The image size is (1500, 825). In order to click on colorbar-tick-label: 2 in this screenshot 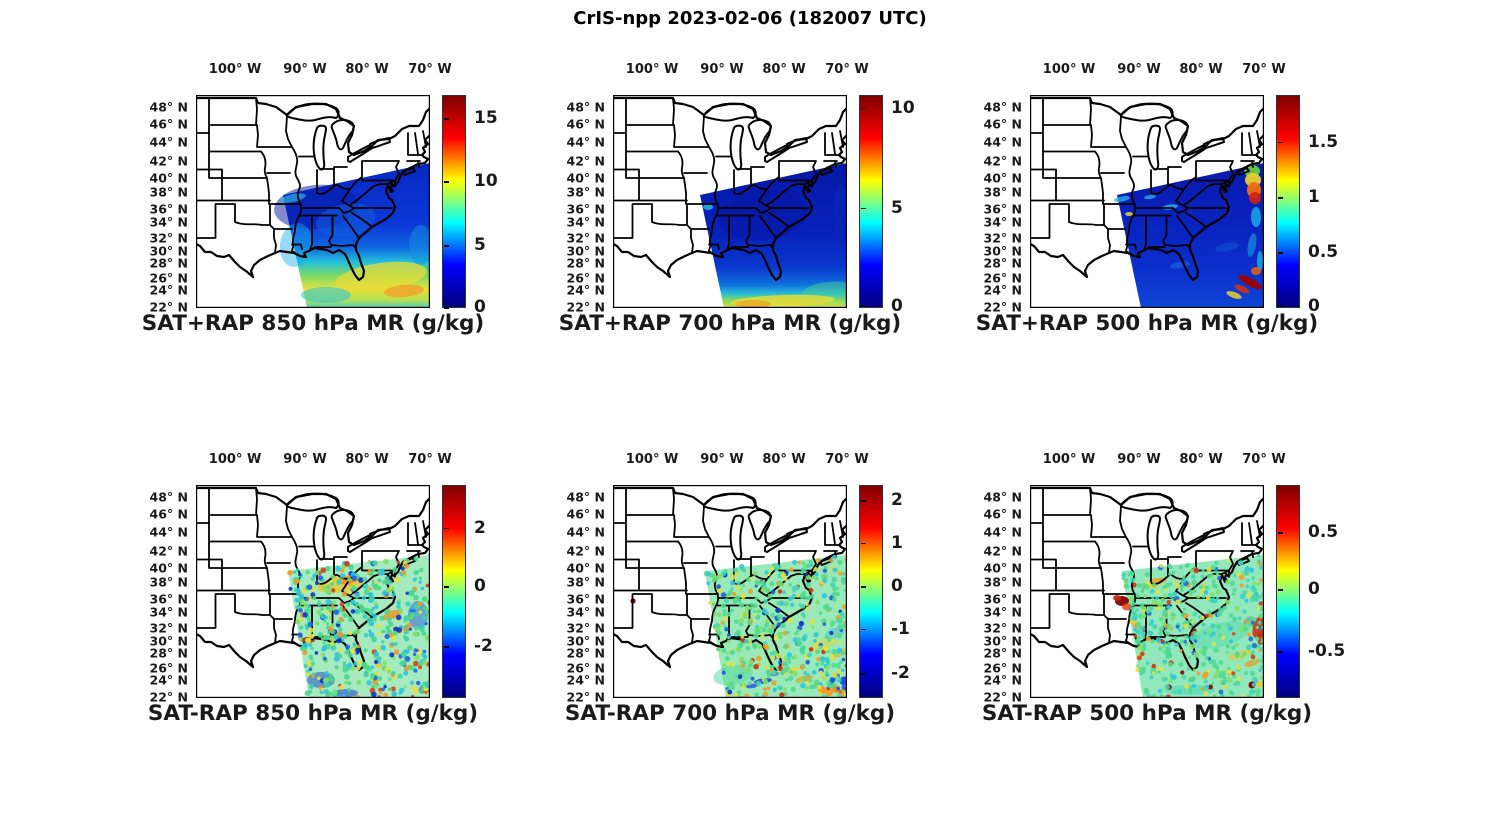, I will do `click(480, 527)`.